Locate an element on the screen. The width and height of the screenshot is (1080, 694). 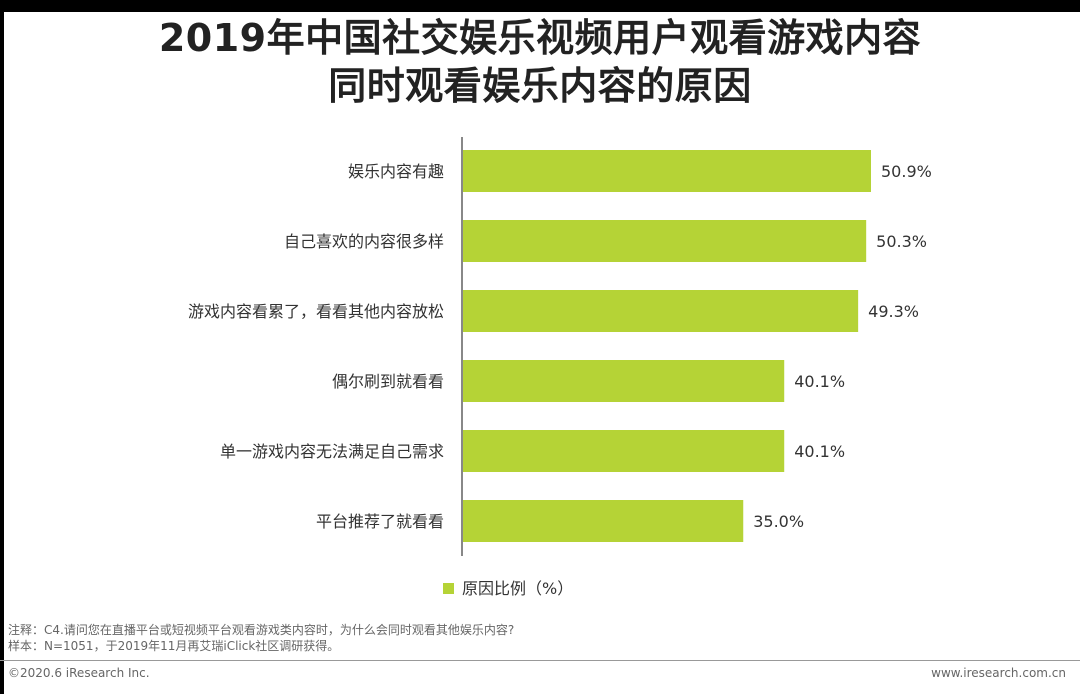
sample-note: 样本：N=1051，于2019年11月再艾瑞iClick社区调研获得。 is located at coordinates (174, 646).